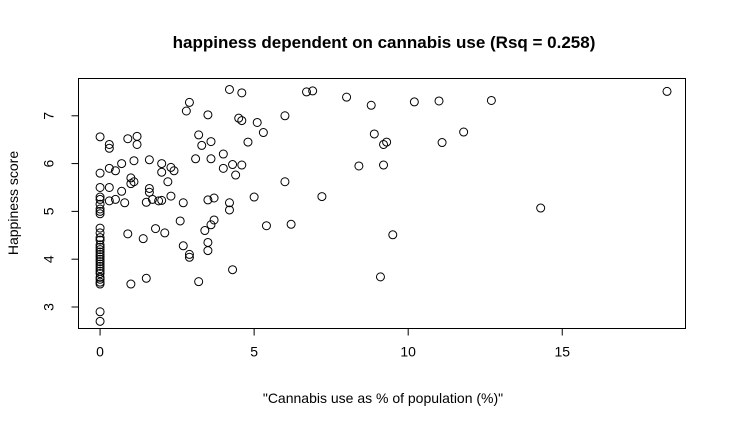 The height and width of the screenshot is (427, 729). Describe the element at coordinates (49, 307) in the screenshot. I see `y-tick-label: 3` at that location.